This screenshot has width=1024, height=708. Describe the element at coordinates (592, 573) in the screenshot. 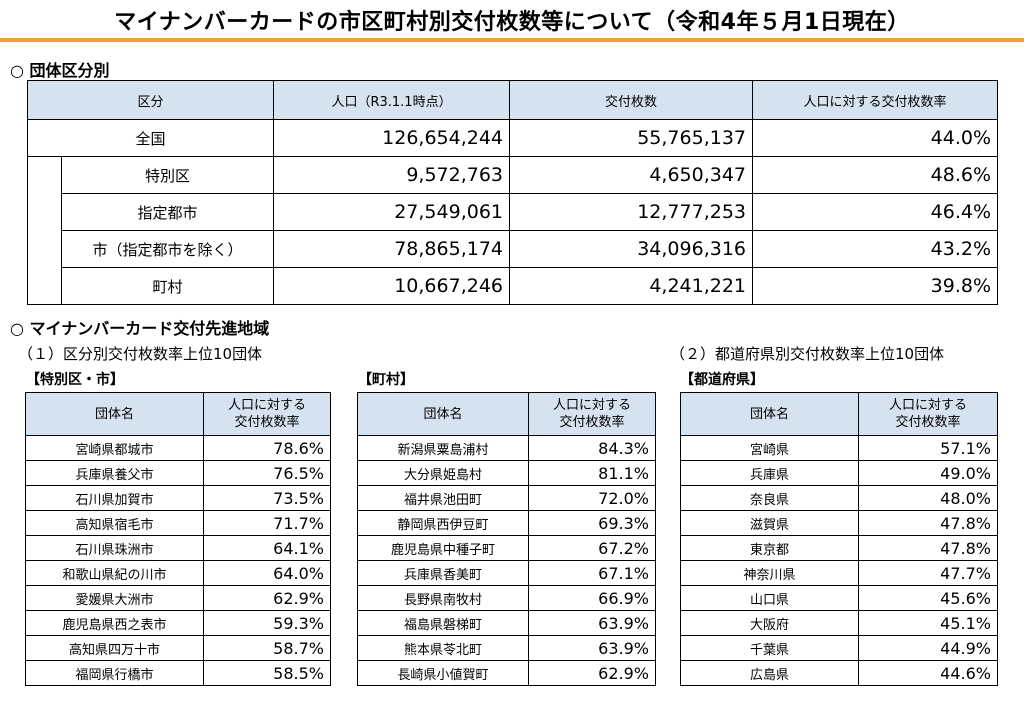

I see `rate-value: 67.1%` at that location.